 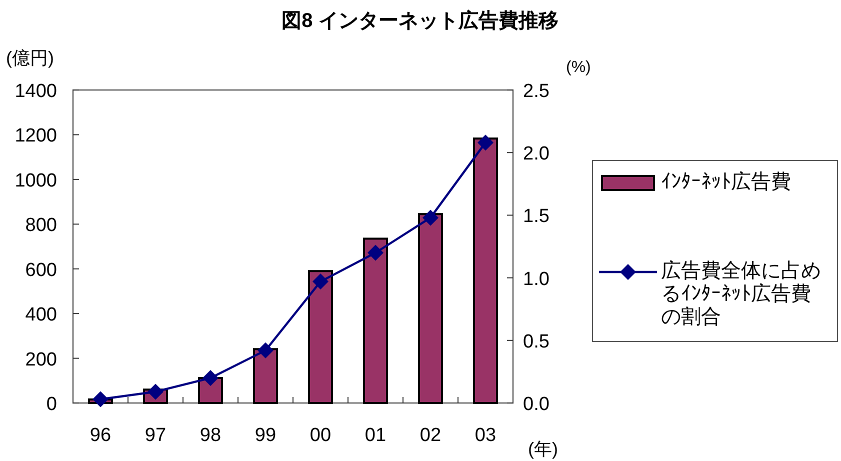 What do you see at coordinates (35, 181) in the screenshot?
I see `y-tick-label: 1000` at bounding box center [35, 181].